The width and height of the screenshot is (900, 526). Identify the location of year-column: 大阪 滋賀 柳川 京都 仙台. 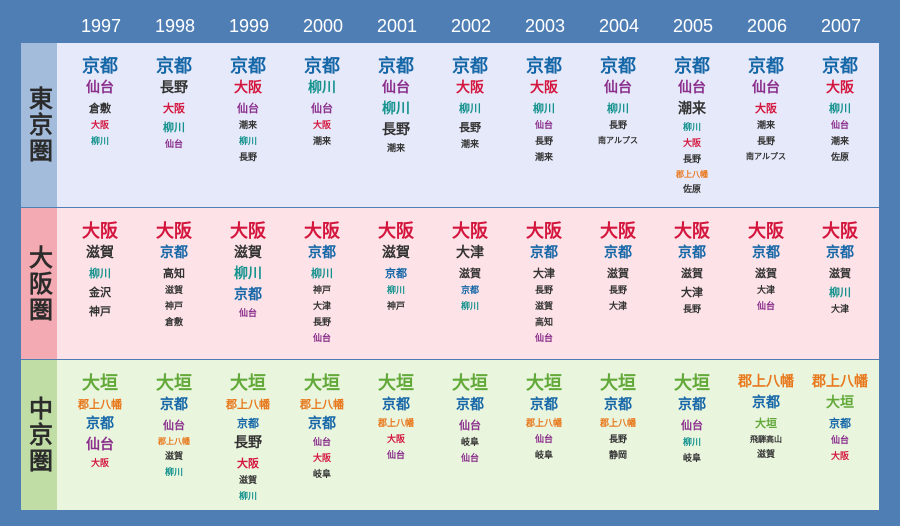
(248, 283).